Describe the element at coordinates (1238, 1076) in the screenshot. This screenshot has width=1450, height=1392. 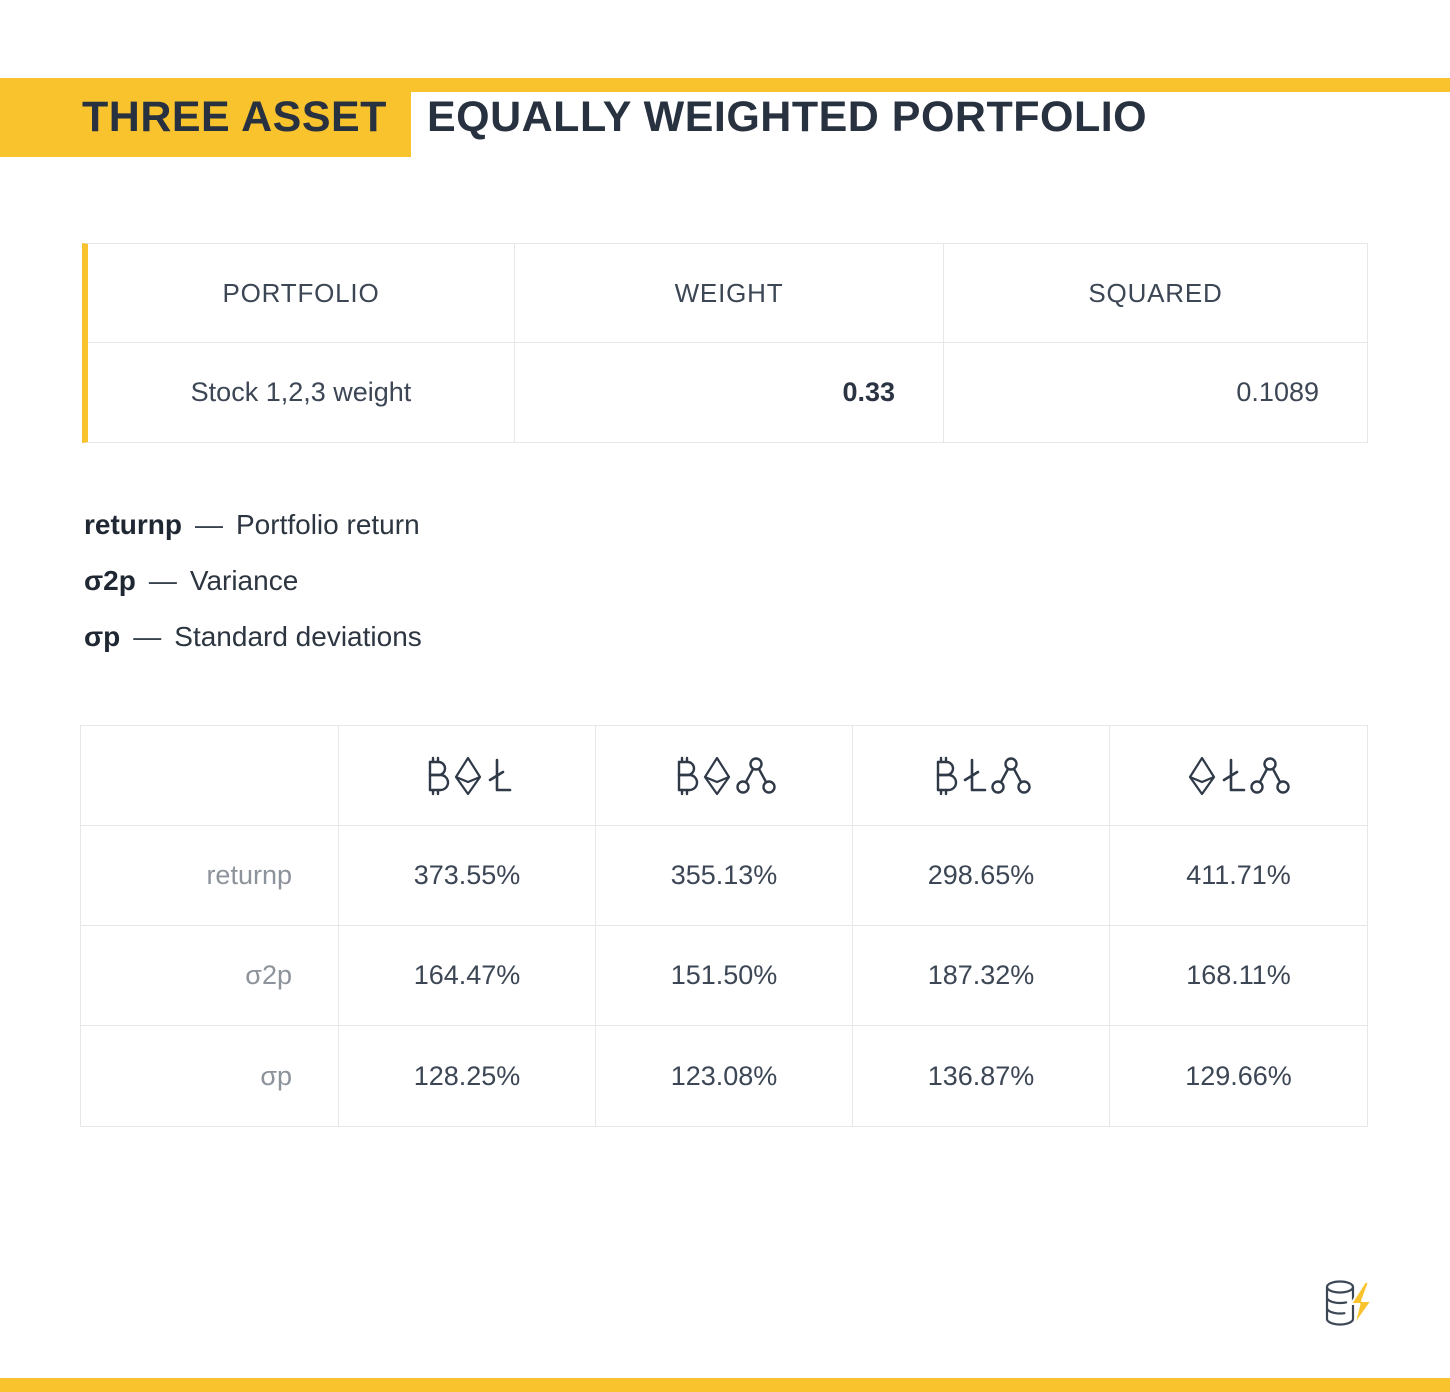
I see `value-cell: 129.66%` at that location.